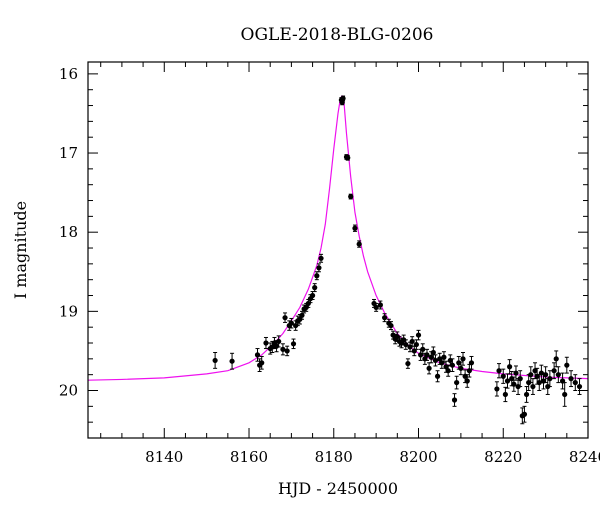 The image size is (600, 512). I want to click on y-tick-label: 18, so click(68, 232).